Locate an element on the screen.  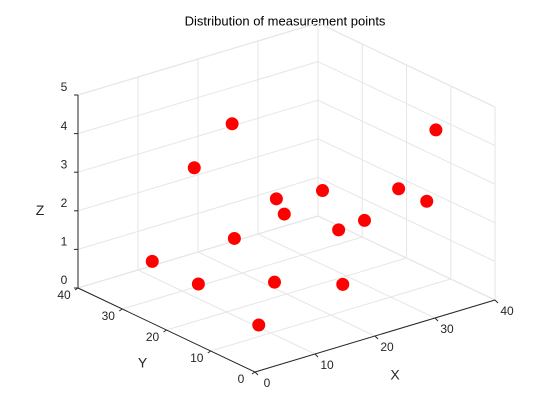
x-tick-label: 30 is located at coordinates (447, 329).